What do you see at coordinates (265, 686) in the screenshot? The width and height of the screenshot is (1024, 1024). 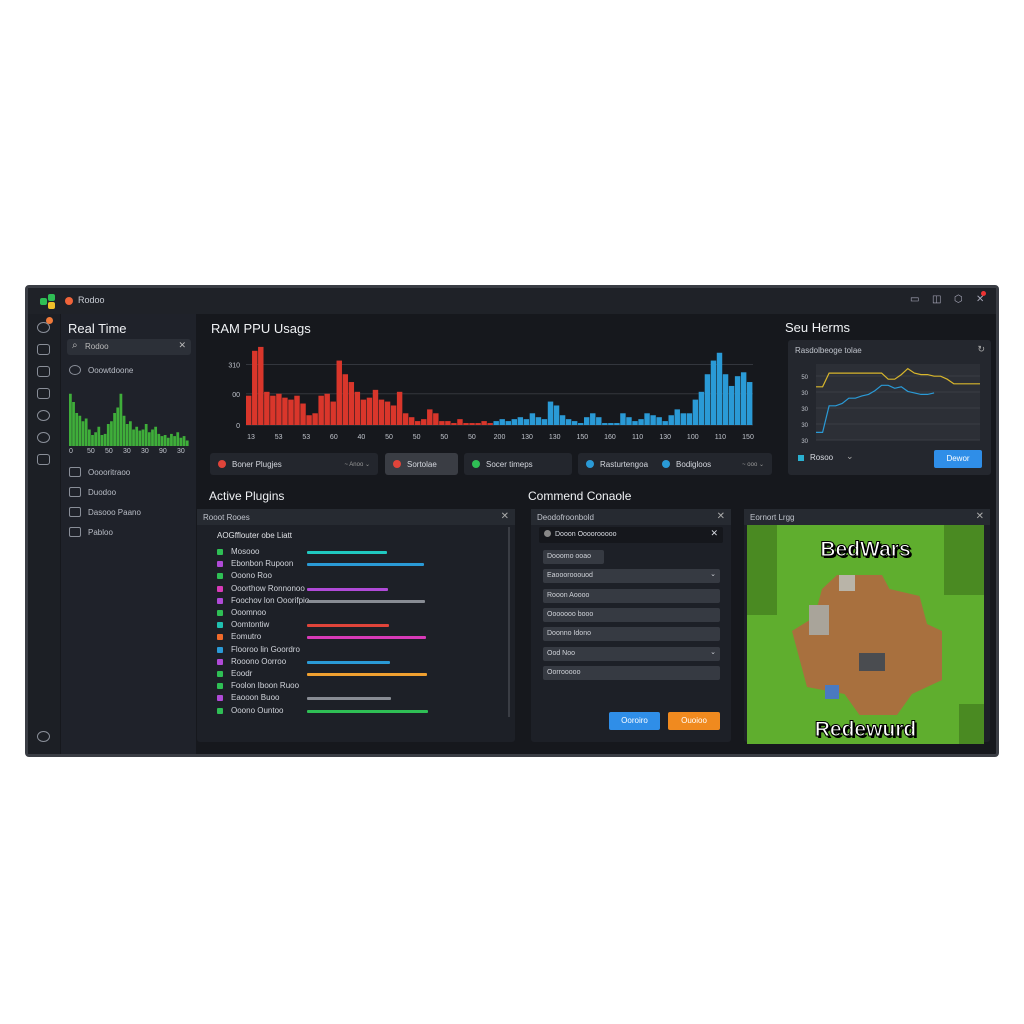 I see `plugin-name: Foolon Iboon Ruoo` at bounding box center [265, 686].